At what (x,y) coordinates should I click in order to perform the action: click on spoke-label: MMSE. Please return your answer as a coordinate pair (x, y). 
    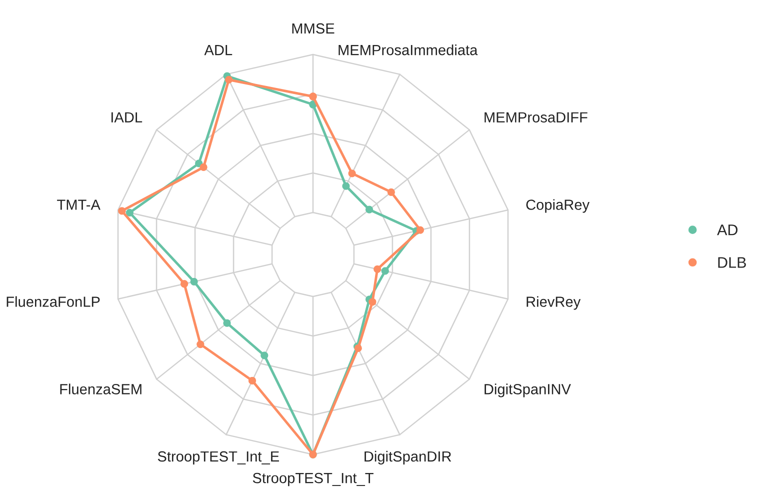
    Looking at the image, I should click on (313, 28).